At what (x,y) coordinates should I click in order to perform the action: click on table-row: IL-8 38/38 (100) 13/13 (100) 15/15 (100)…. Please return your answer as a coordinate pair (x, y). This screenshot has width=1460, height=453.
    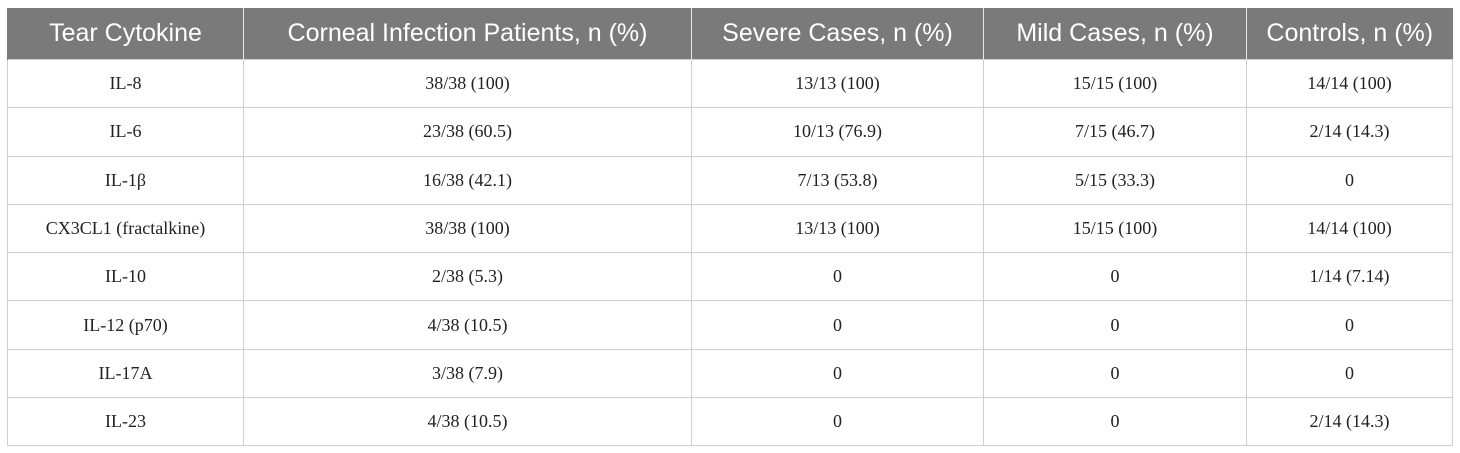
    Looking at the image, I should click on (730, 83).